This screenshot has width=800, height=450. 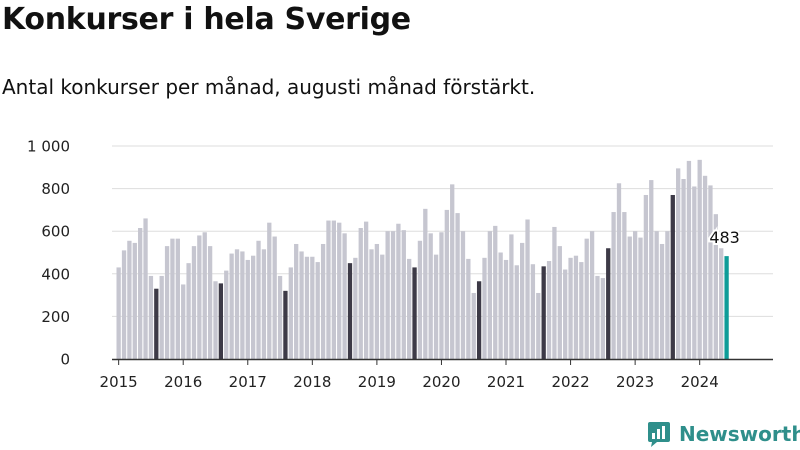 What do you see at coordinates (700, 382) in the screenshot?
I see `x-tick-label: 2024` at bounding box center [700, 382].